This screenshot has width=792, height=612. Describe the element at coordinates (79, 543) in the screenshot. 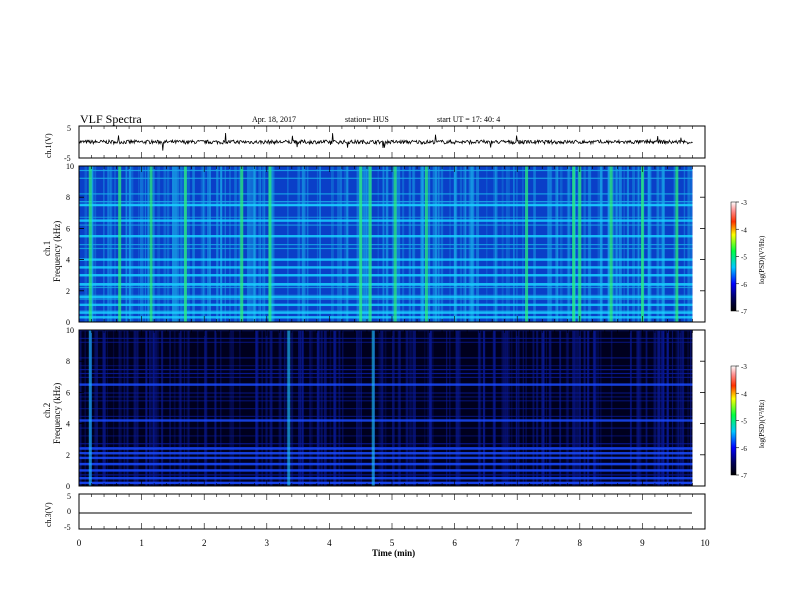

I see `x-tick-label: 0` at that location.